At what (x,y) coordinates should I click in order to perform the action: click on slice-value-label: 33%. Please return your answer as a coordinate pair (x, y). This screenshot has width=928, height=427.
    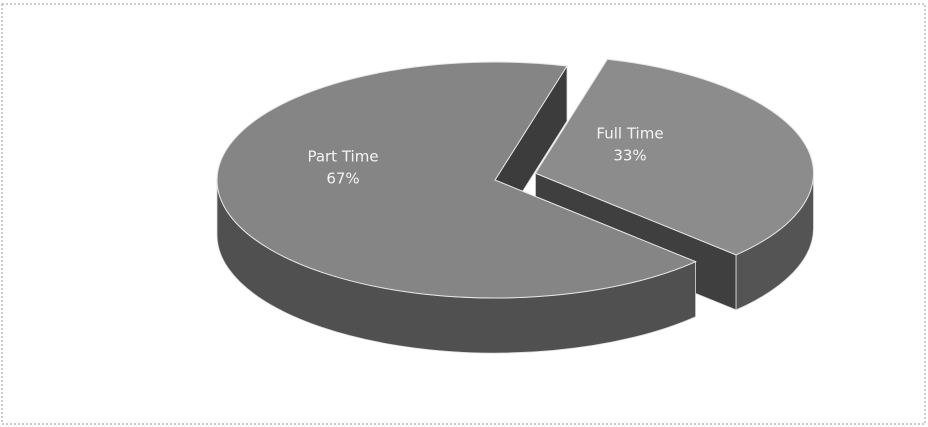
    Looking at the image, I should click on (629, 156).